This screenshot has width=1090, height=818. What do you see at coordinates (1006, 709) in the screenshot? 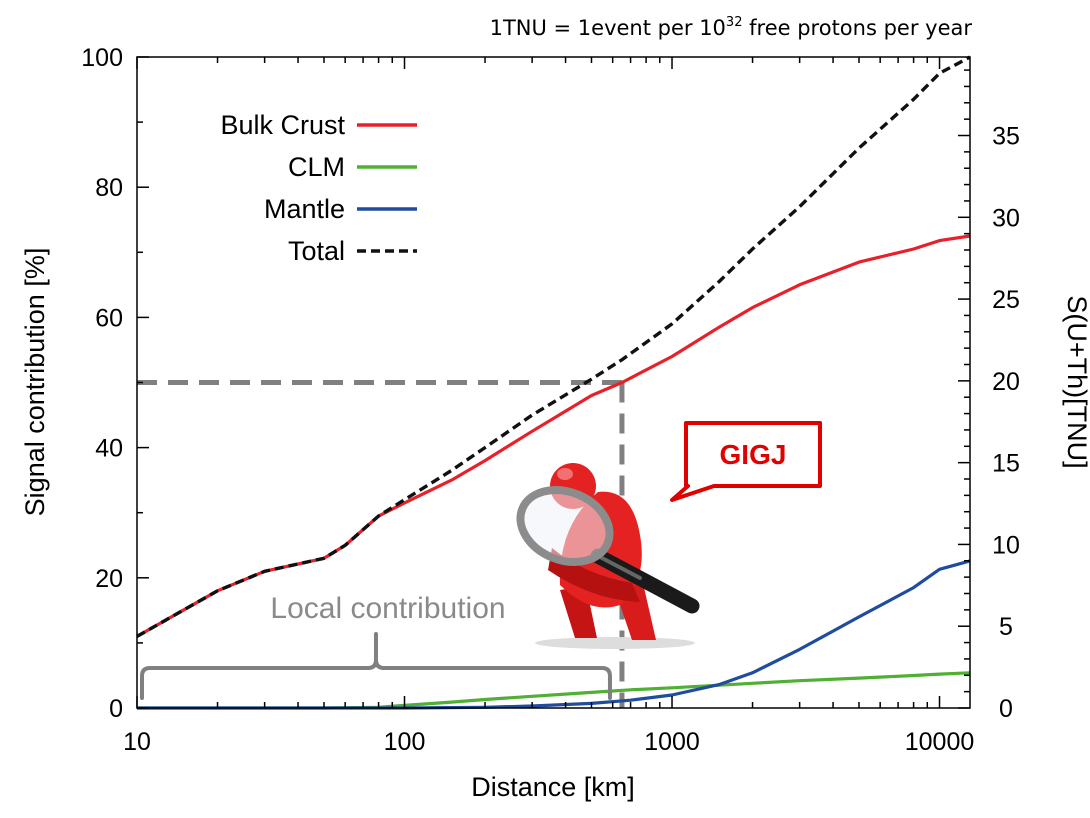
I see `y2-tick-label: 0` at bounding box center [1006, 709].